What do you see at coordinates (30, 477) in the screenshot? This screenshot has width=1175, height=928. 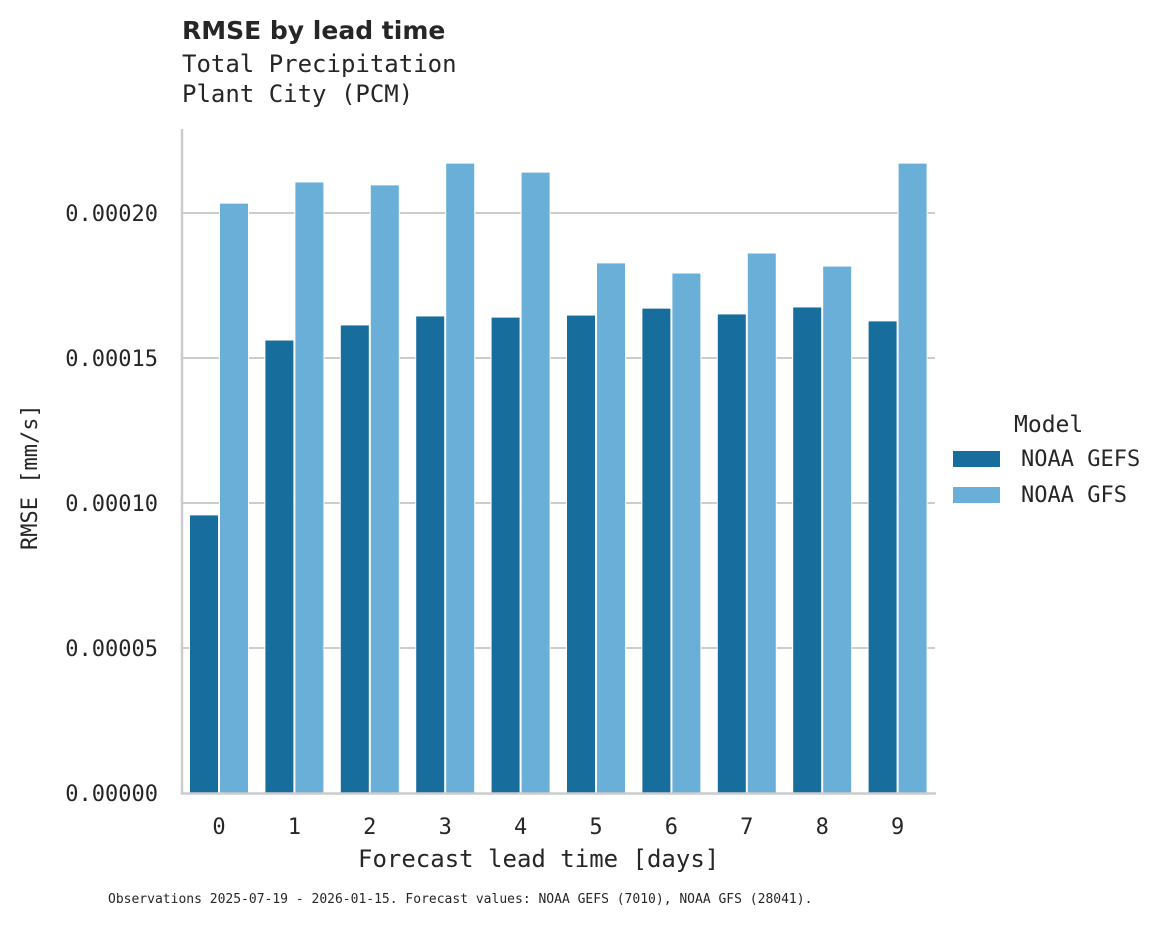 I see `y-axis-label: RMSE [mm/s]` at bounding box center [30, 477].